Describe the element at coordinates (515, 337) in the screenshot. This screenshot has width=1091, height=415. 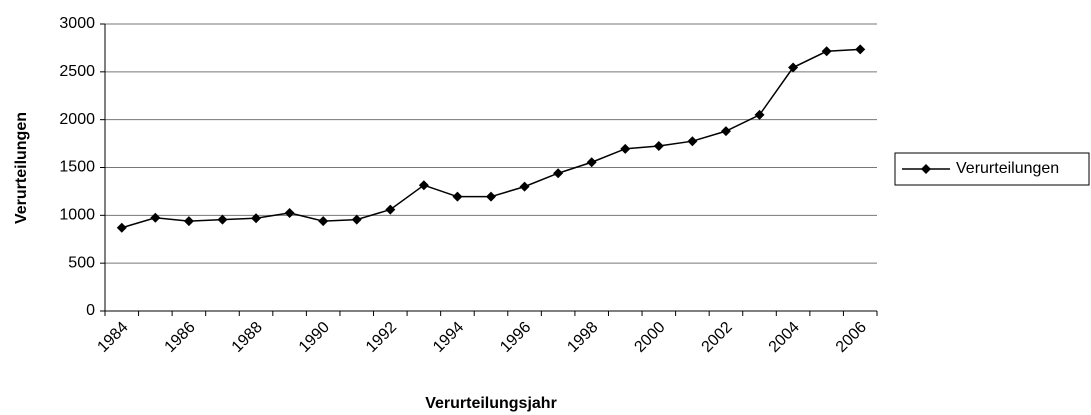
I see `x-tick-label: 1996` at that location.